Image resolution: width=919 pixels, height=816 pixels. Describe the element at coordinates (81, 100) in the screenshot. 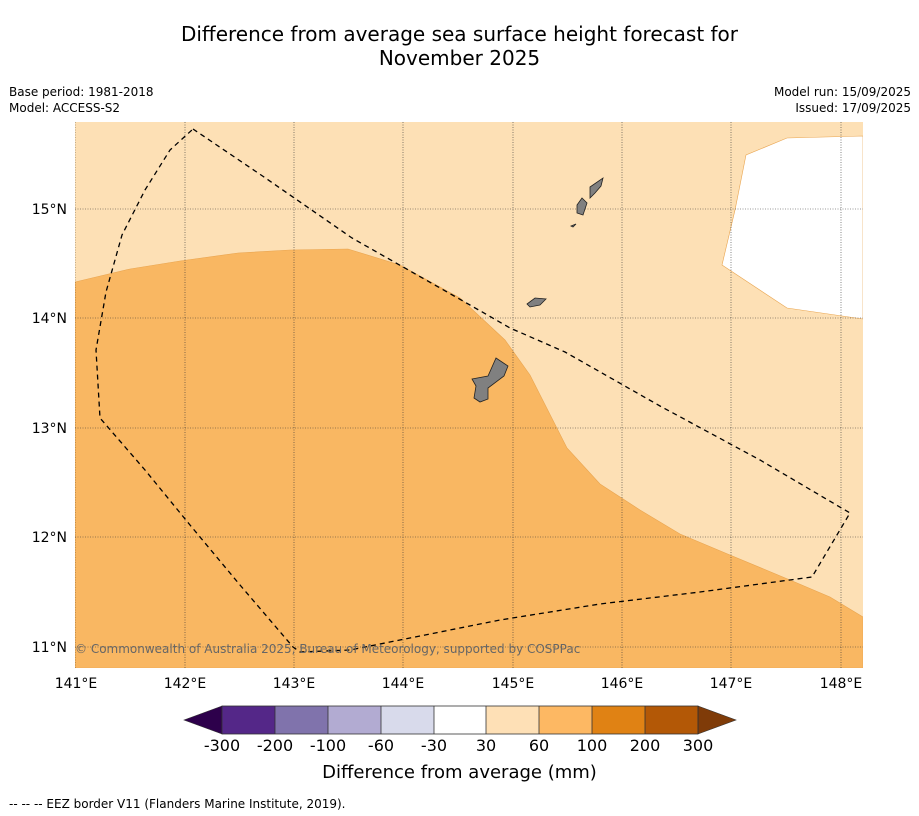

I see `meta-left: Base period: 1981-2018 Model: ACCESS-S2` at that location.